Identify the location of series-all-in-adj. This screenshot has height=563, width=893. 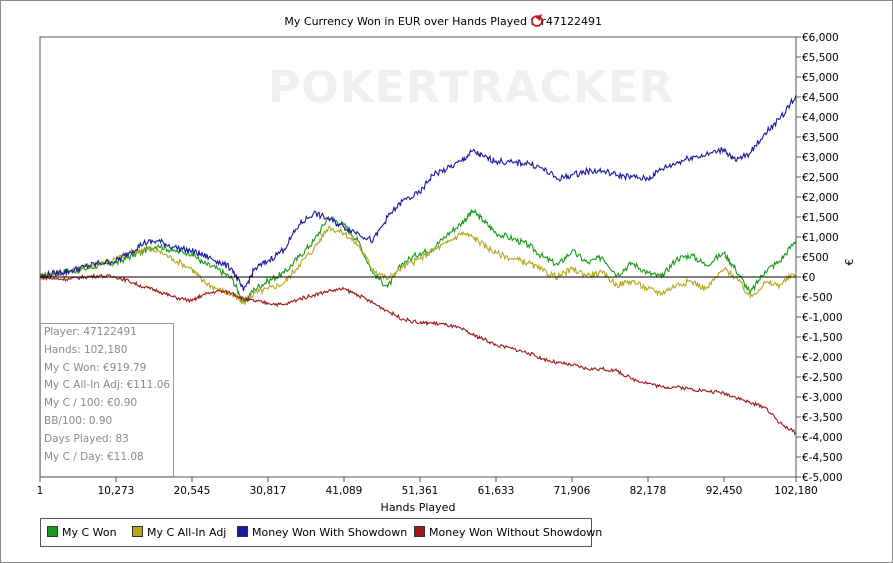
(418, 265).